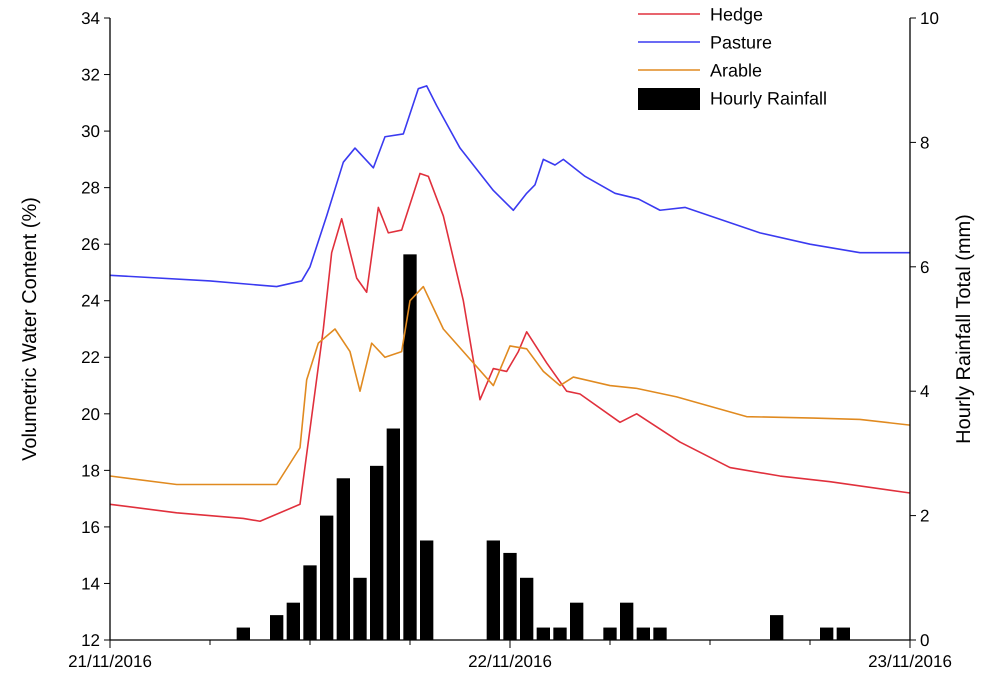 The image size is (987, 684). What do you see at coordinates (90, 74) in the screenshot?
I see `y-tick-label: 32` at bounding box center [90, 74].